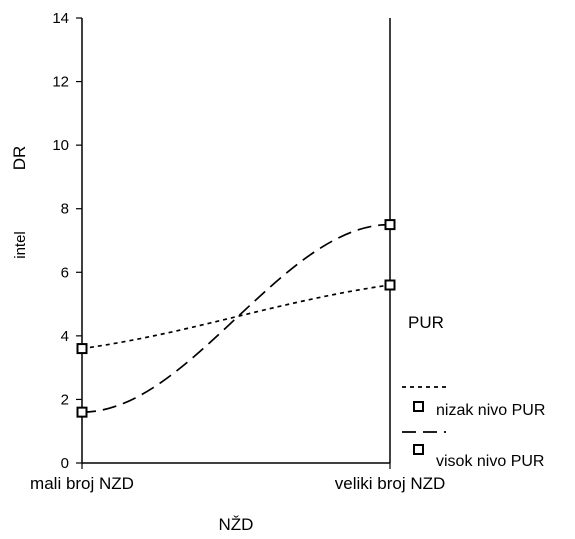 This screenshot has height=539, width=575. I want to click on y-tick-label: 2, so click(65, 399).